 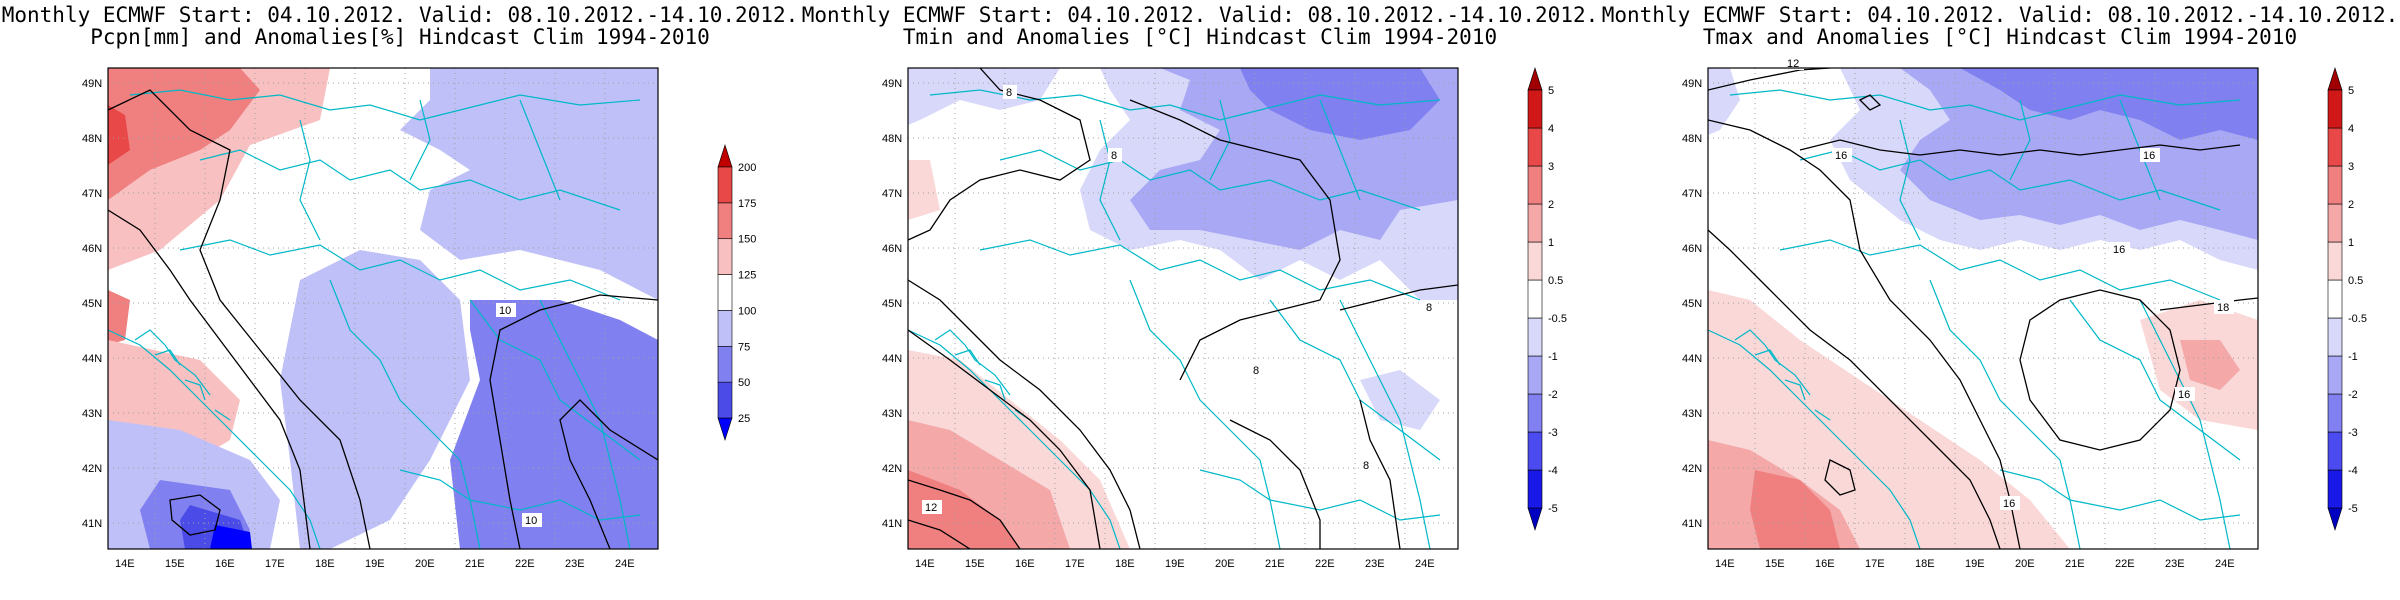 I want to click on contour-labels: 10 10, so click(x=519, y=415).